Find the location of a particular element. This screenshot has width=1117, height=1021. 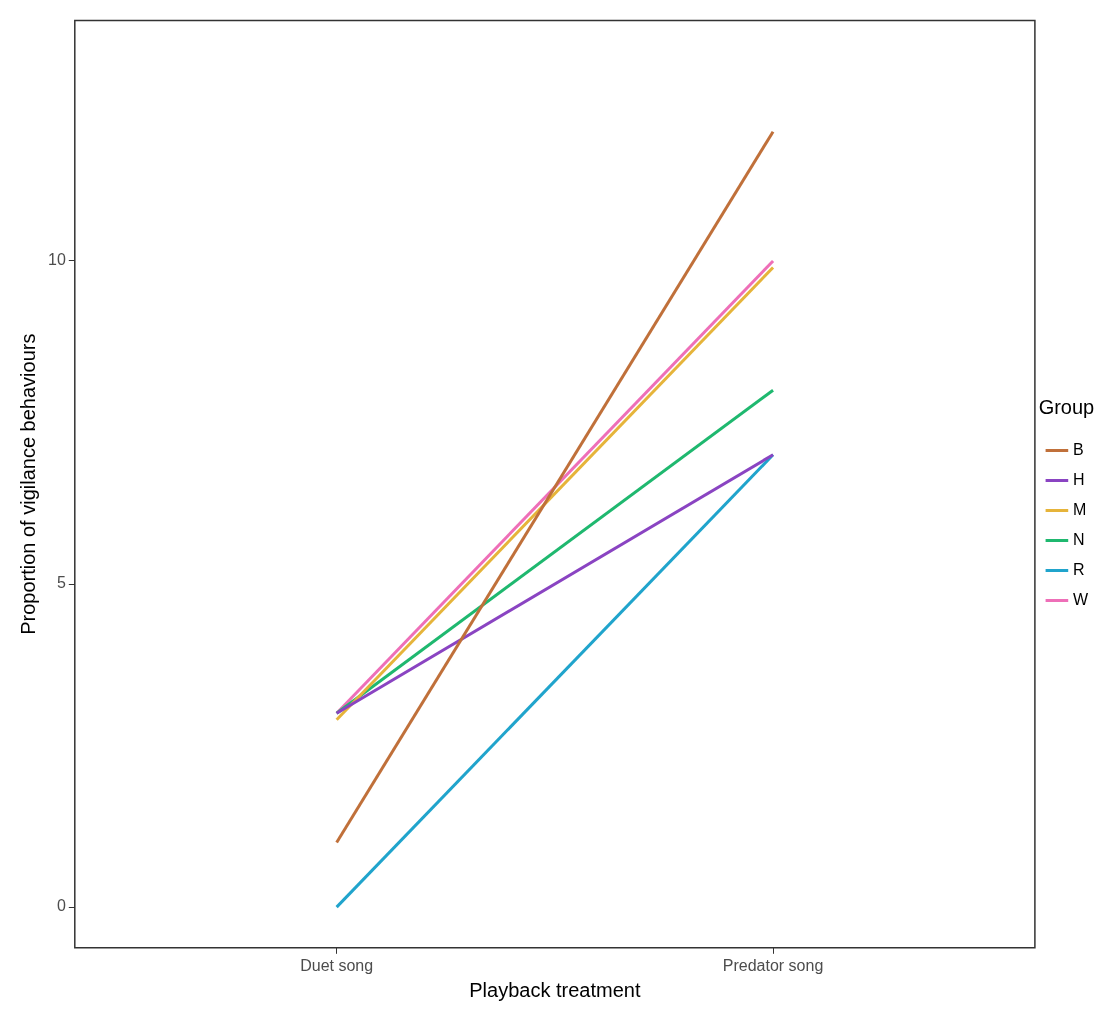

legend-label: W is located at coordinates (1080, 599).